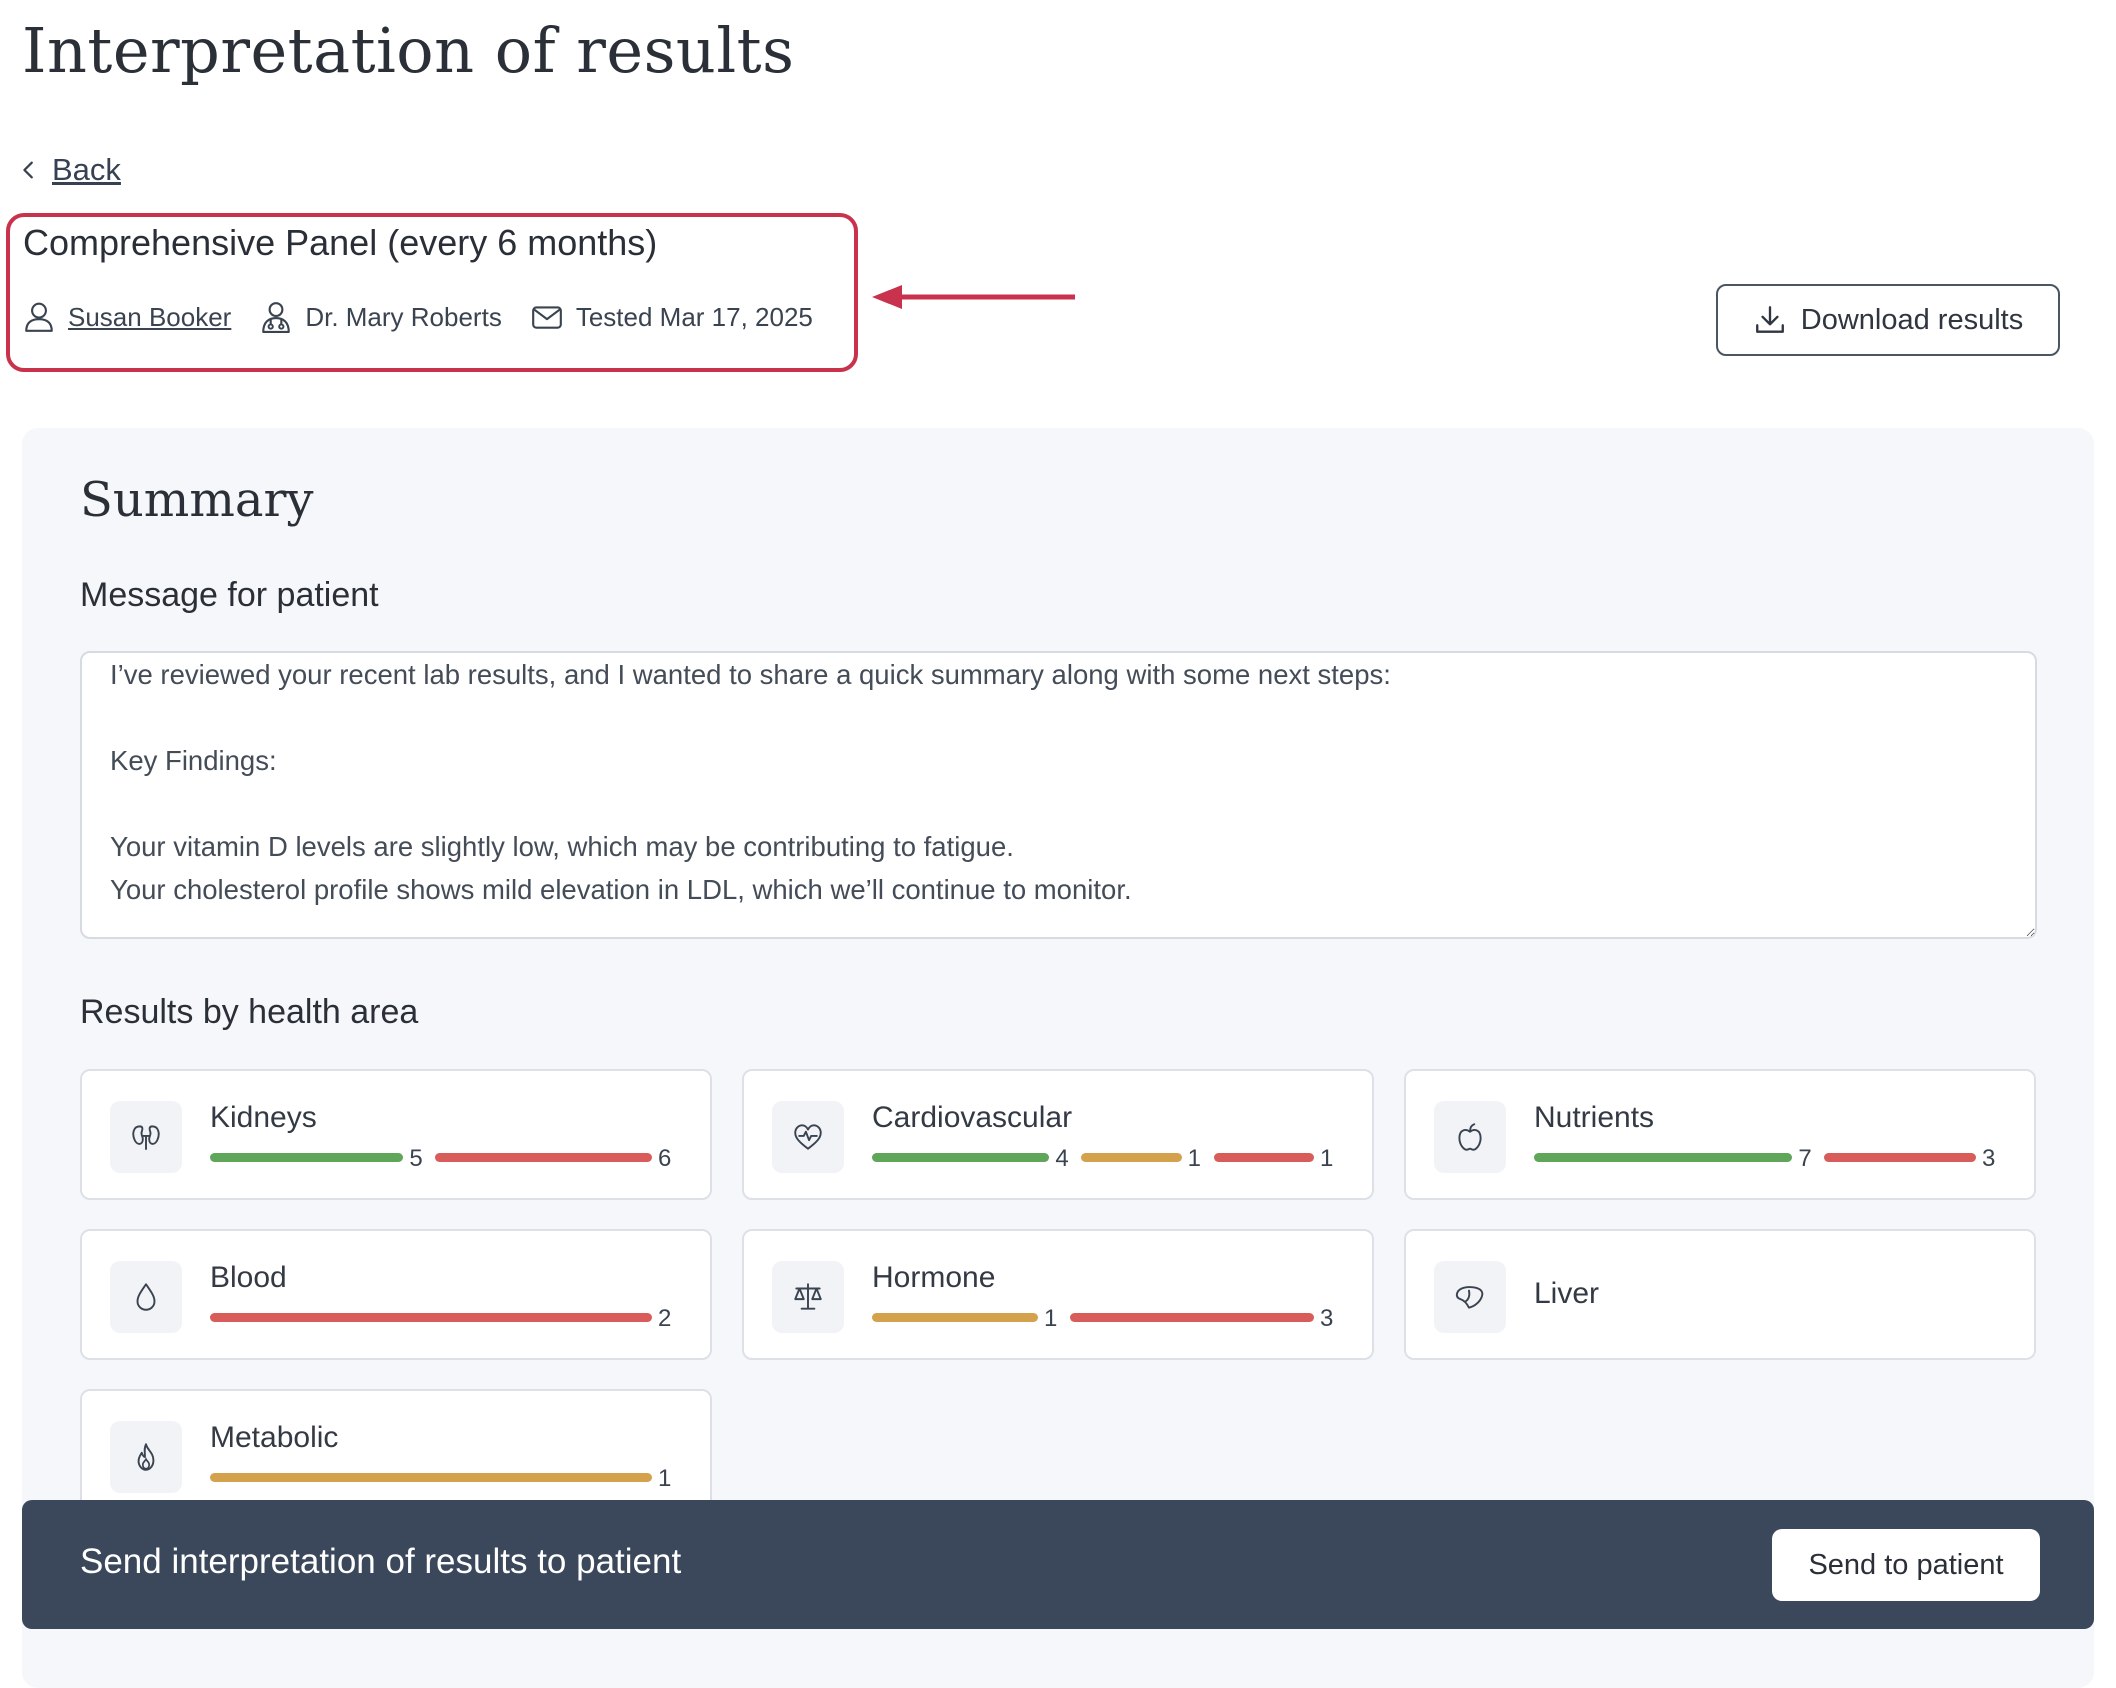 The height and width of the screenshot is (1688, 2116). Describe the element at coordinates (249, 1012) in the screenshot. I see `areas-label: Results by health area` at that location.